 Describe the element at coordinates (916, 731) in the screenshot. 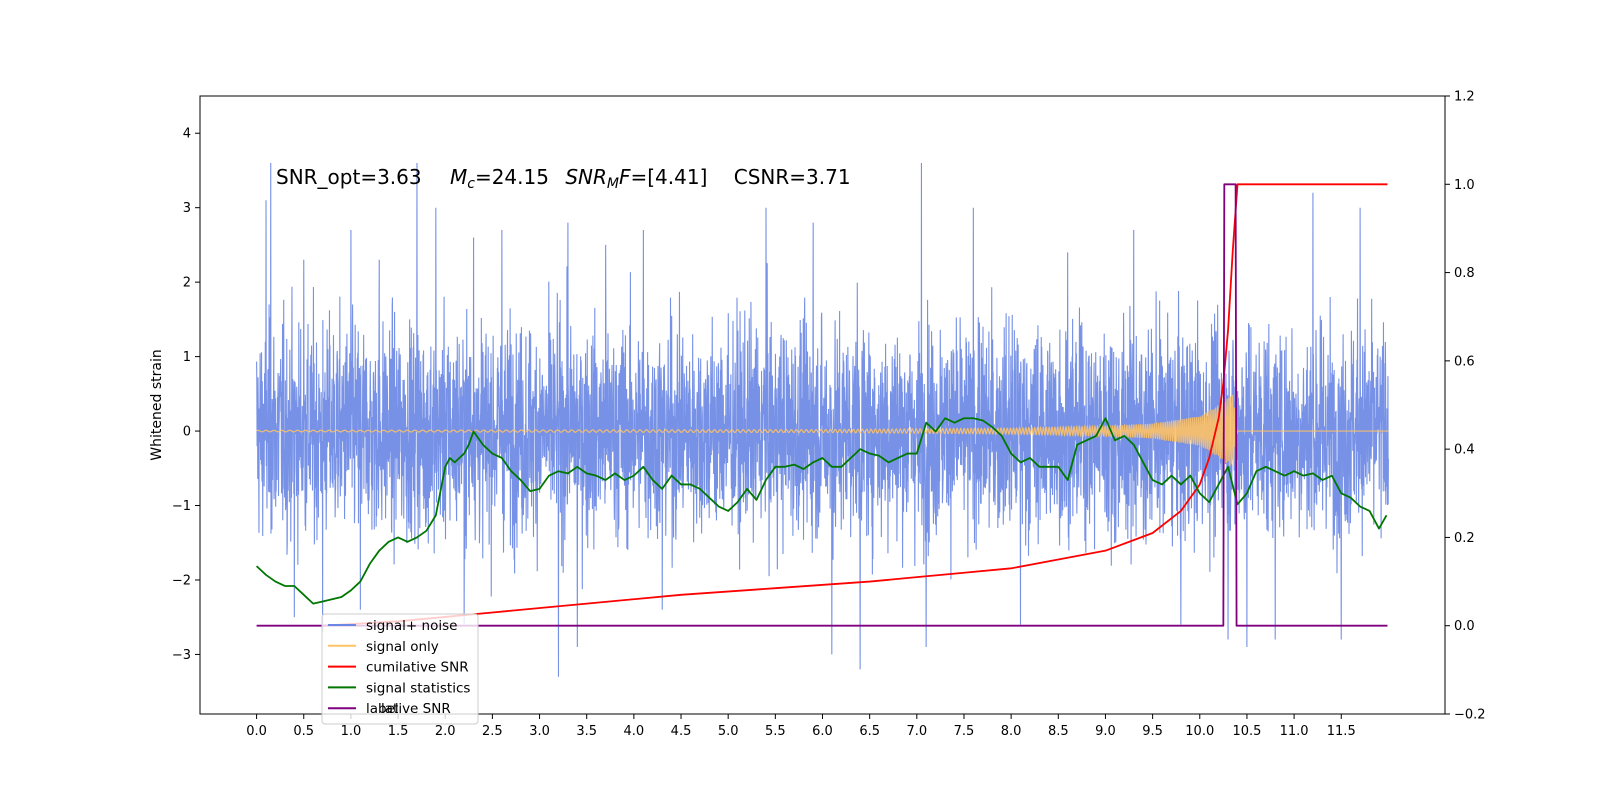

I see `x-tick-label: 7.0` at that location.